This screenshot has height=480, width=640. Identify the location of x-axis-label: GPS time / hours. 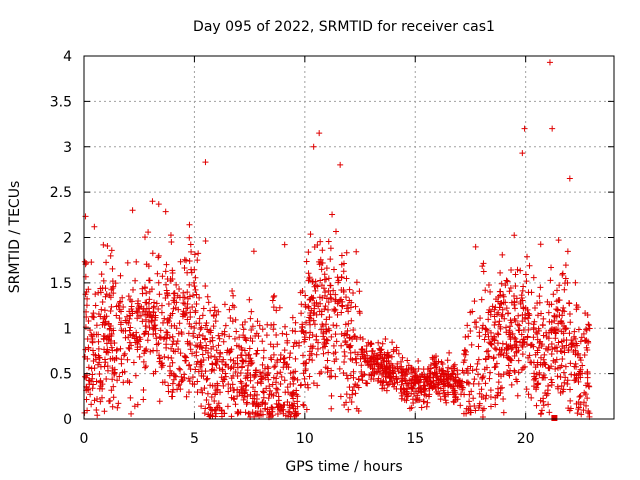
(343, 467).